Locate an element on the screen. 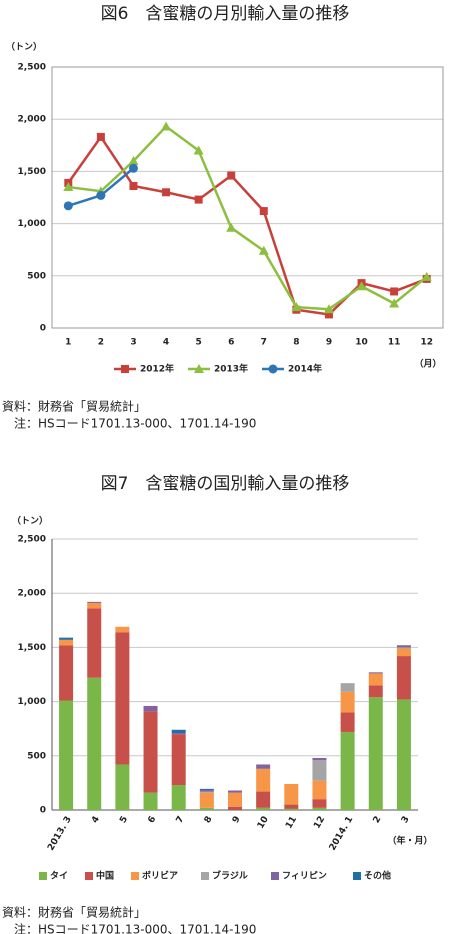 This screenshot has height=934, width=450. y-tick-label: 2,500 is located at coordinates (32, 540).